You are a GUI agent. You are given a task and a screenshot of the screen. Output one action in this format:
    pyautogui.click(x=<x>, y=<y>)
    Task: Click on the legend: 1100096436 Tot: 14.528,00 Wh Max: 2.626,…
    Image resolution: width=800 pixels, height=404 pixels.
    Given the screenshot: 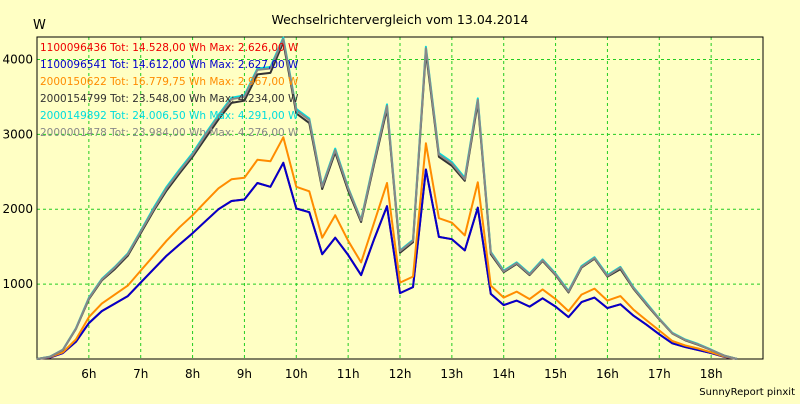 What is the action you would take?
    pyautogui.click(x=169, y=90)
    